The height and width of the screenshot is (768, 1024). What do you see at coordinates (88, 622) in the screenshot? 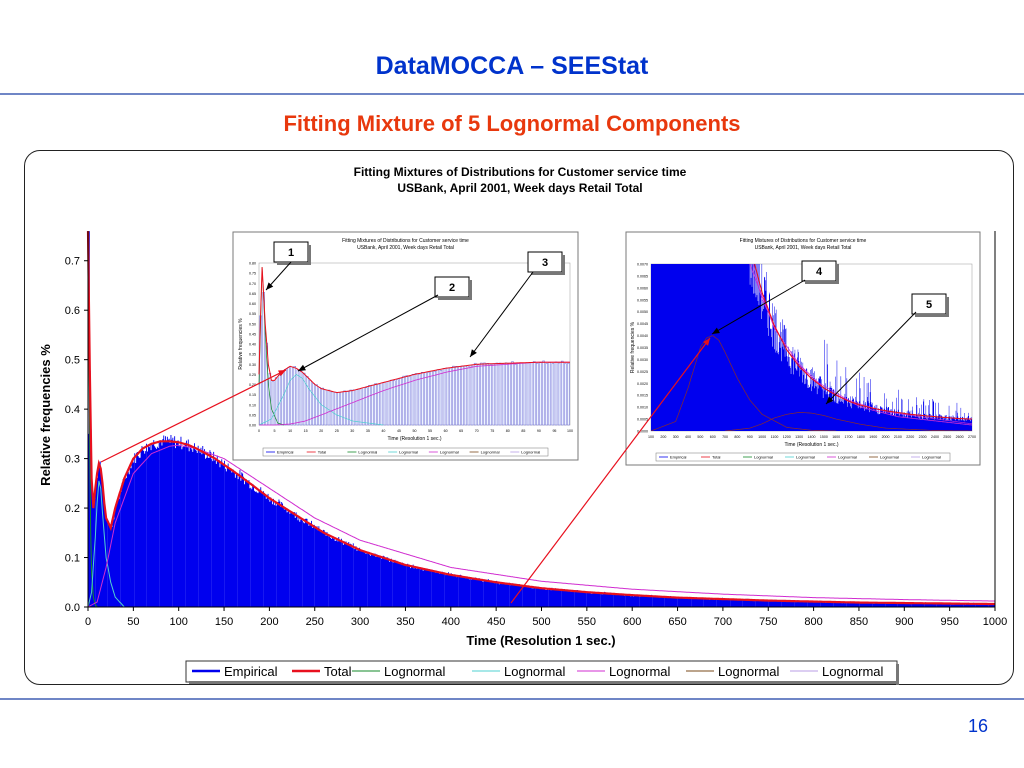
I see `main-x-tick-label: 0` at bounding box center [88, 622].